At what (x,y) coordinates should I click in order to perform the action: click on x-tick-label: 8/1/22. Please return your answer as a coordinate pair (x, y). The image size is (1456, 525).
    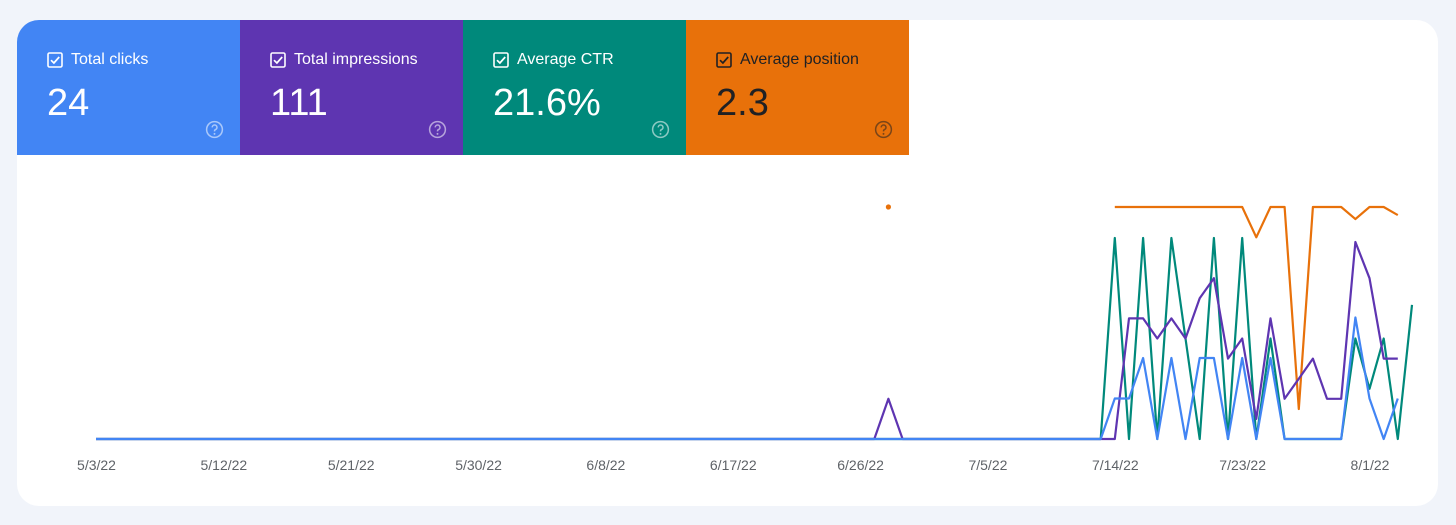
    Looking at the image, I should click on (1370, 465).